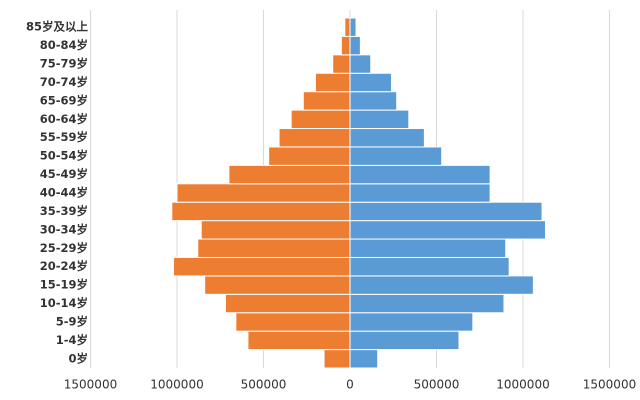 This screenshot has width=640, height=400. I want to click on y-tick-label: 30-34岁, so click(64, 229).